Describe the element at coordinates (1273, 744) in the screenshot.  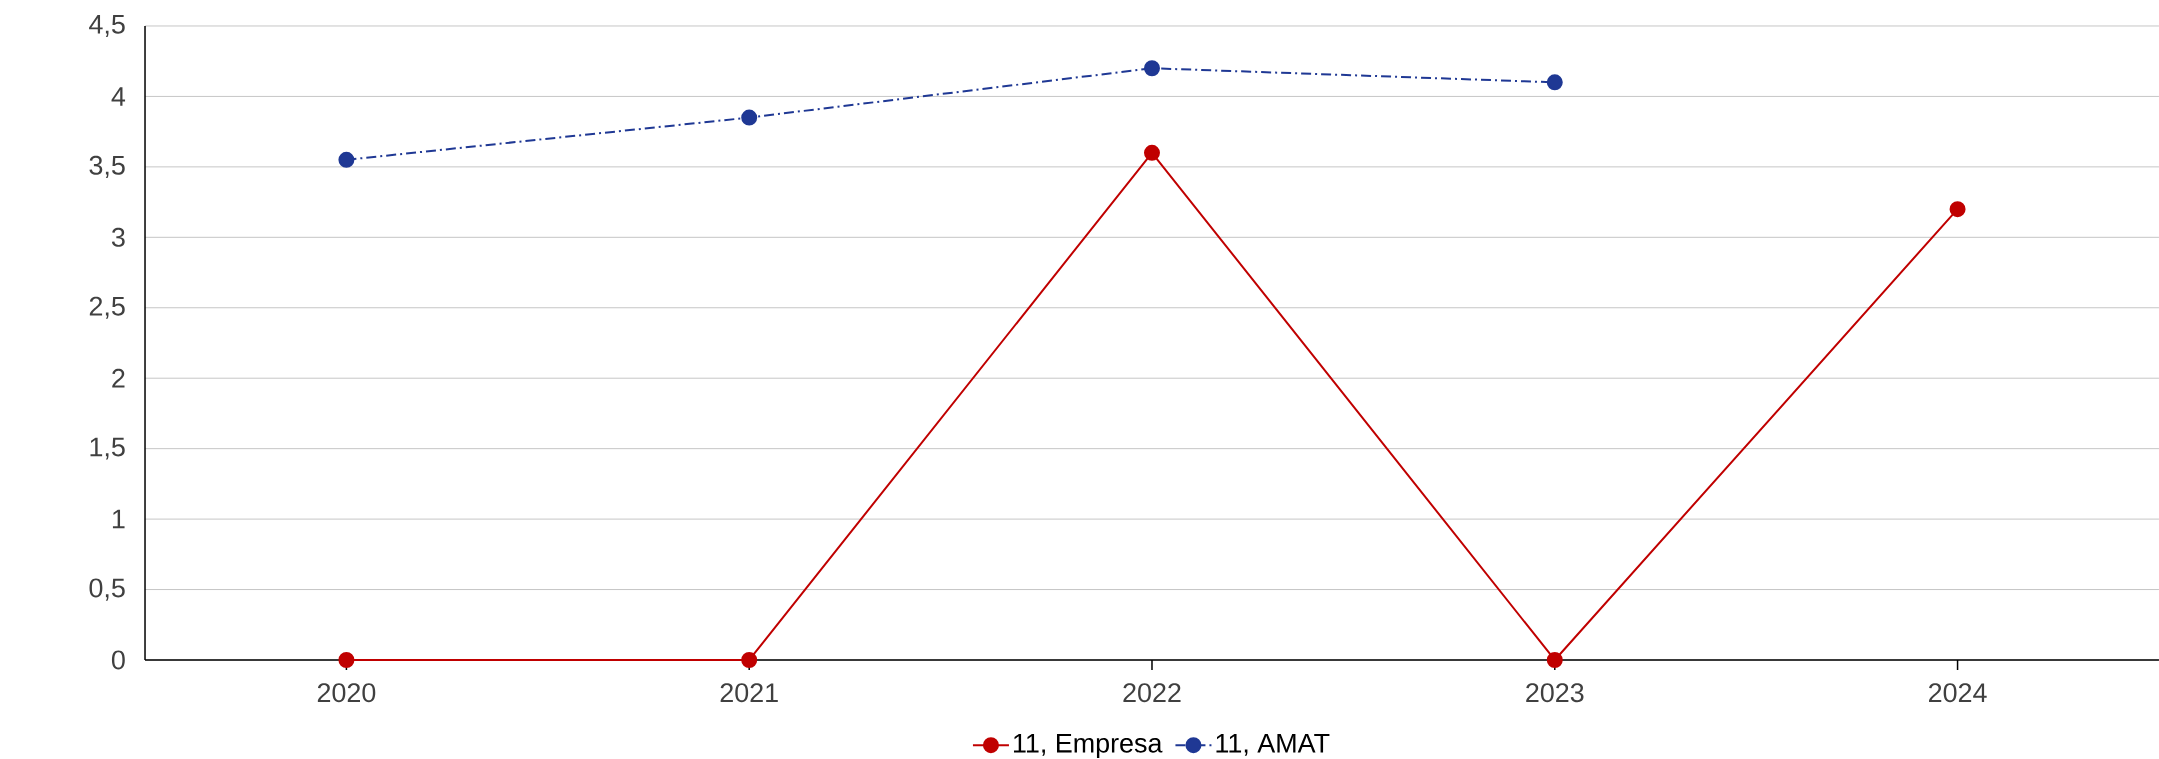
I see `legend-label: 11, AMAT` at that location.